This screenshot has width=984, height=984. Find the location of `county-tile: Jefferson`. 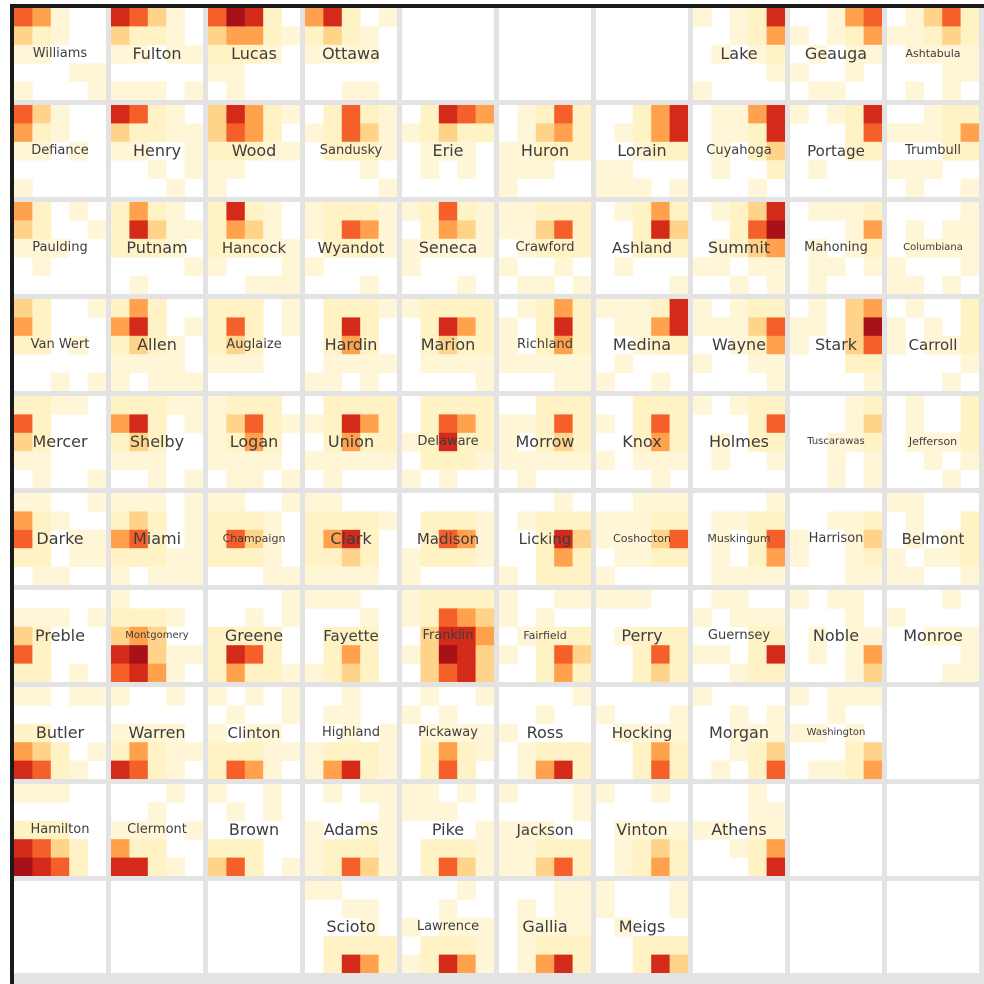

county-tile: Jefferson is located at coordinates (933, 442).